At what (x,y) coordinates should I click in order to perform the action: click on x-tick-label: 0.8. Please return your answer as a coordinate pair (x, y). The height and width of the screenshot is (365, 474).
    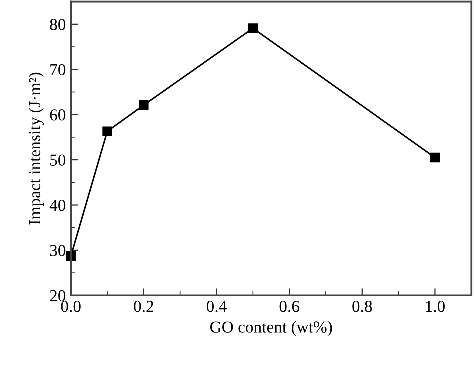
    Looking at the image, I should click on (362, 306).